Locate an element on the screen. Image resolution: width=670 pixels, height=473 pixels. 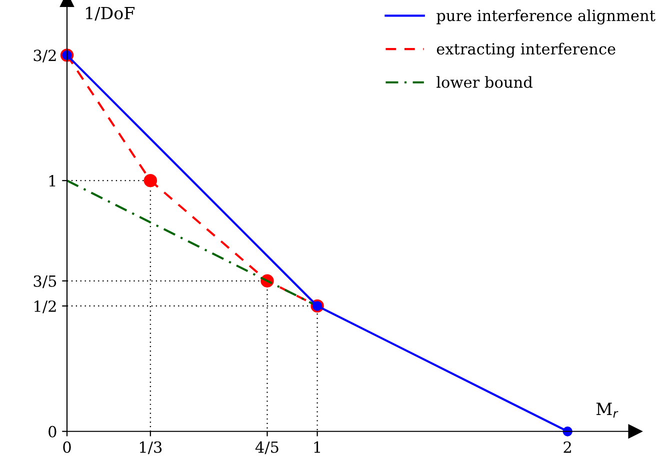
legend-label: extracting interference is located at coordinates (526, 50).